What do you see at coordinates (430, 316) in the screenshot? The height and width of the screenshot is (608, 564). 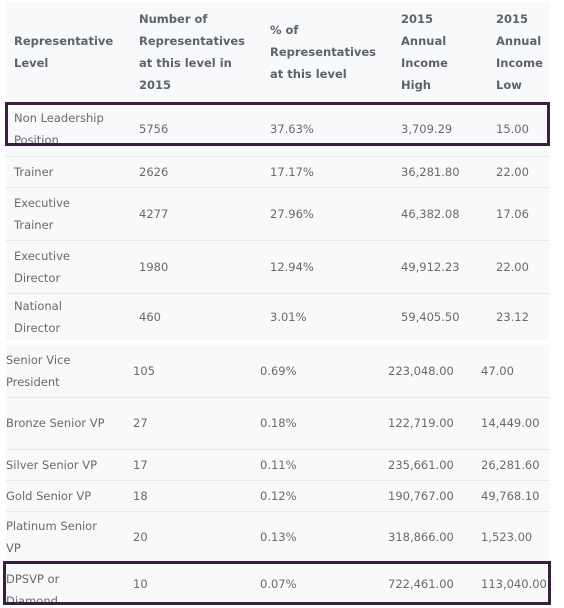 I see `cell-income-high: 59,405.50` at bounding box center [430, 316].